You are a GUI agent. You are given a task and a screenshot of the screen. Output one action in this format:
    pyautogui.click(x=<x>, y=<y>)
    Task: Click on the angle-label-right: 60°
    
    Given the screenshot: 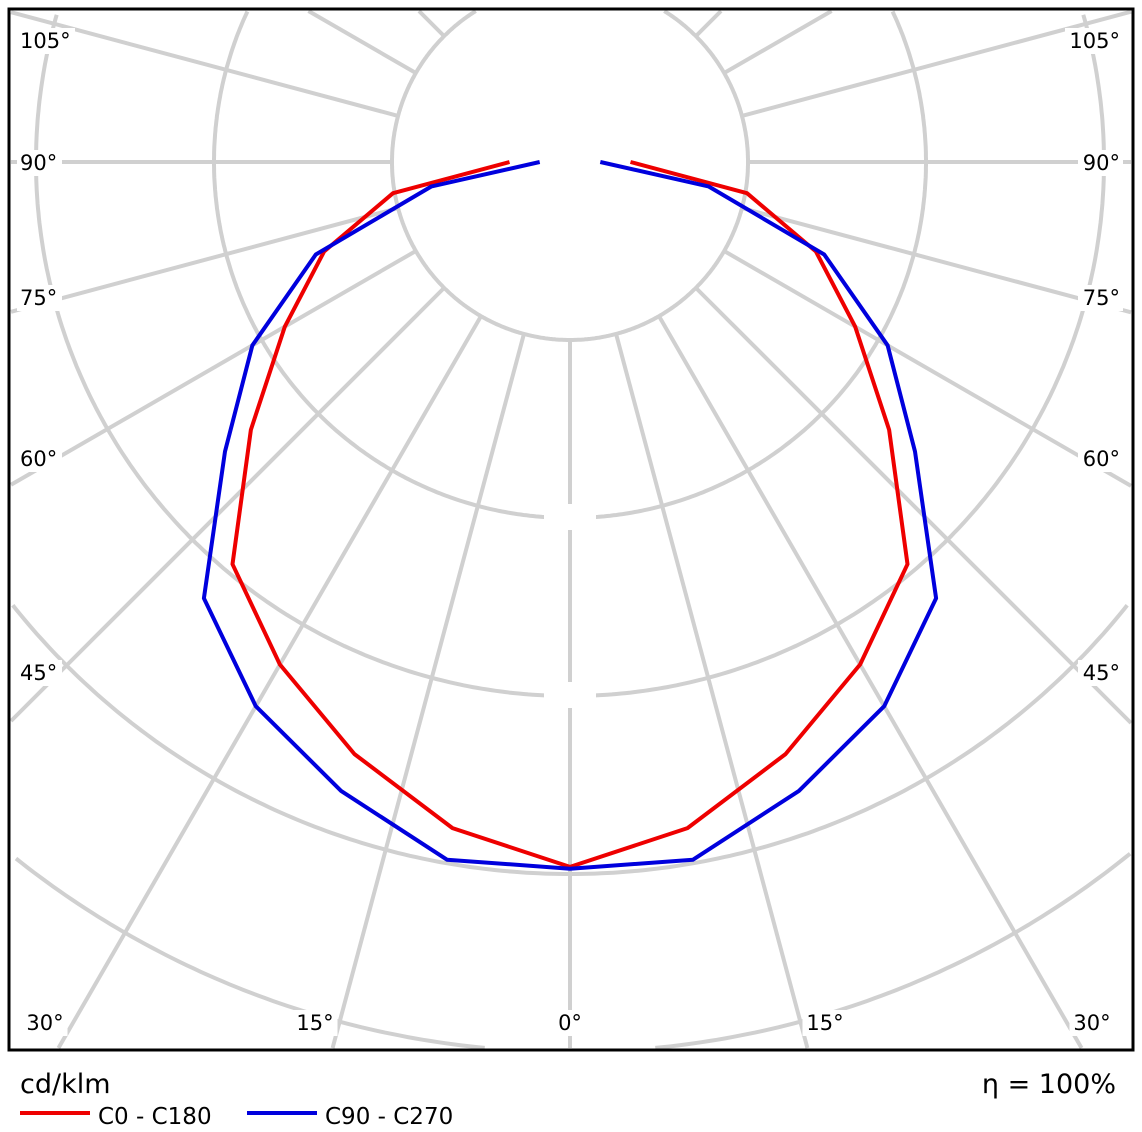 What is the action you would take?
    pyautogui.click(x=1101, y=459)
    